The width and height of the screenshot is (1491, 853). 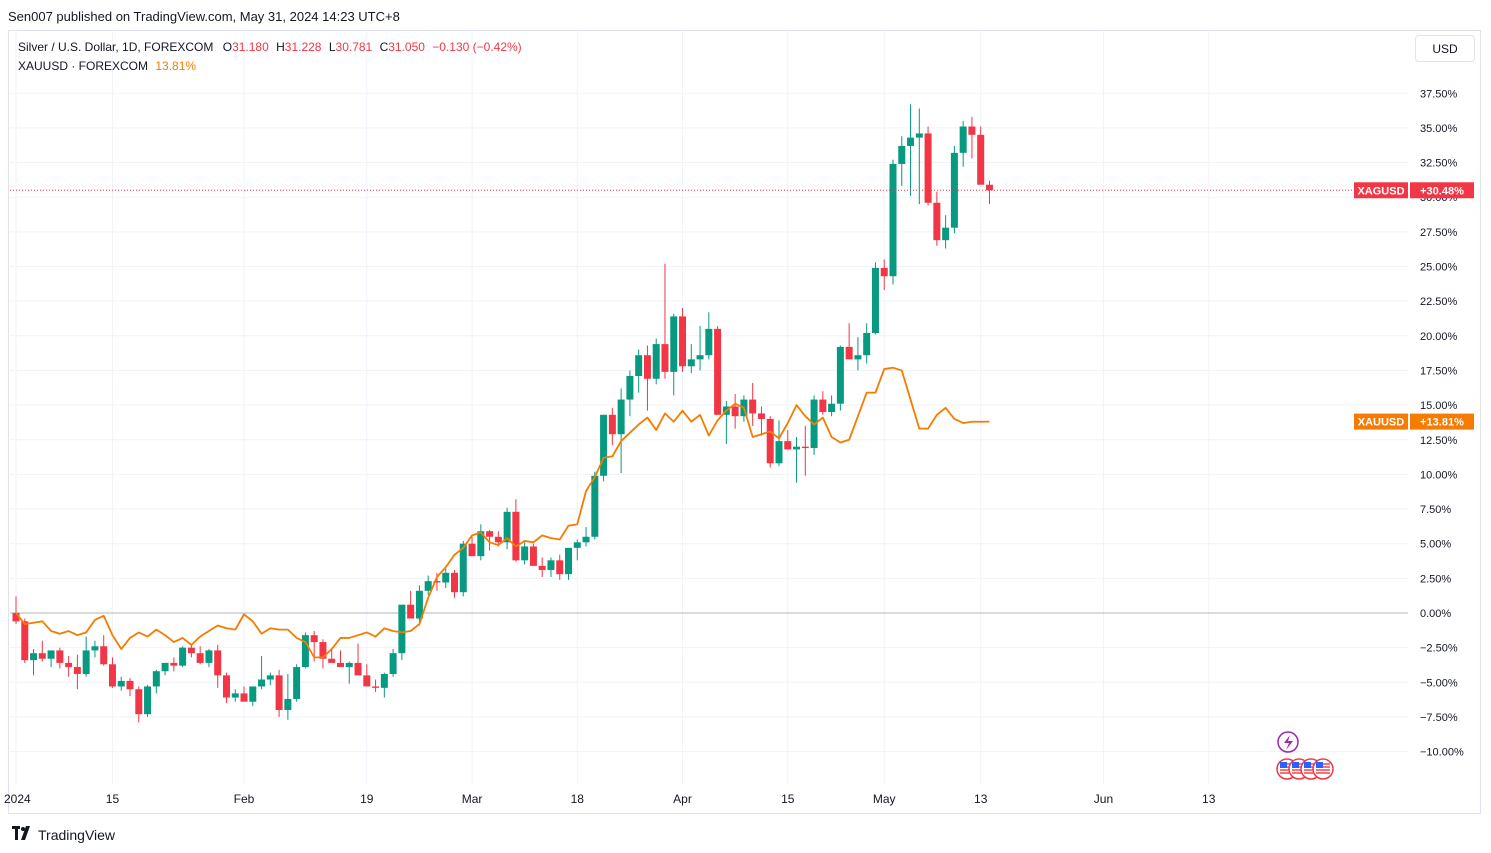 What do you see at coordinates (884, 799) in the screenshot?
I see `x-tick-label: May` at bounding box center [884, 799].